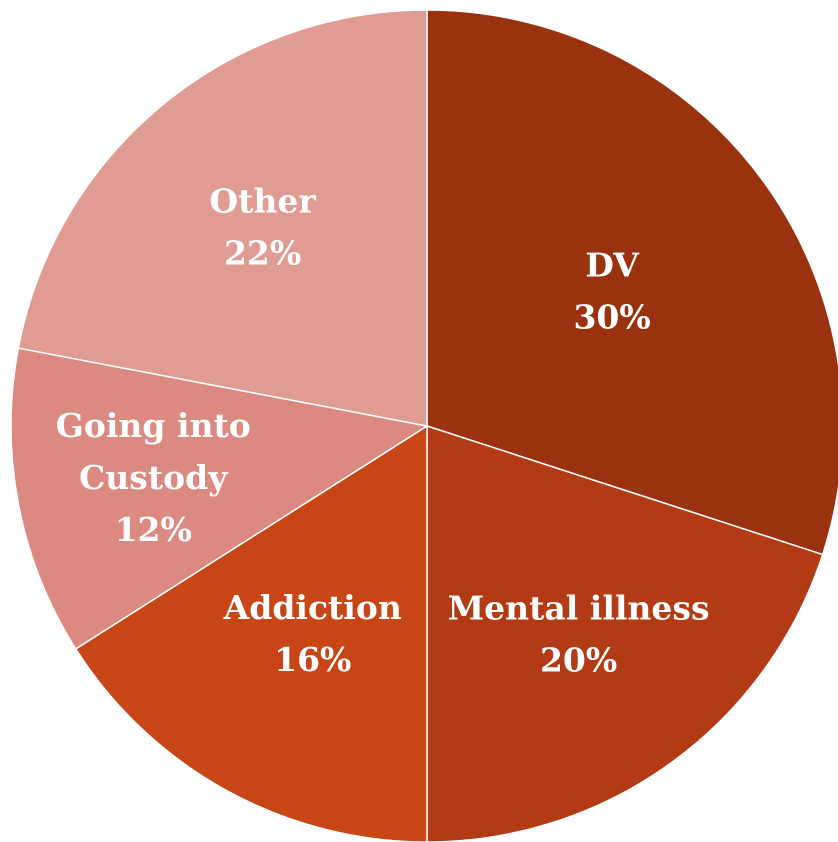 The height and width of the screenshot is (842, 838). Describe the element at coordinates (312, 607) in the screenshot. I see `slice-category-label: Addiction` at that location.